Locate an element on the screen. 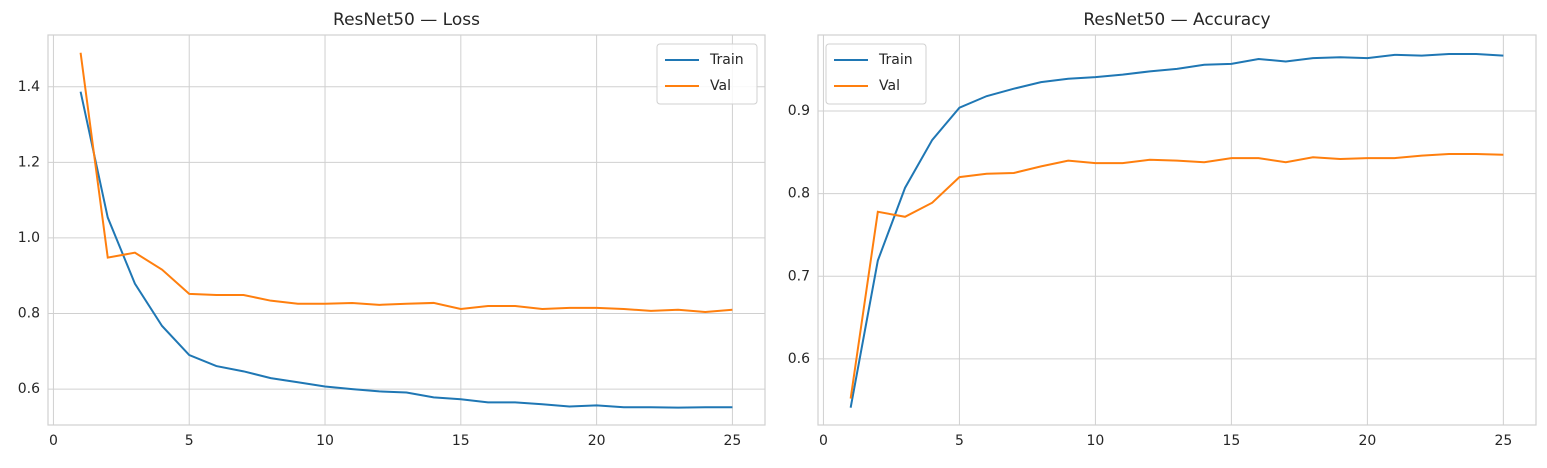  y-tick-label: 1.0 is located at coordinates (29, 238).